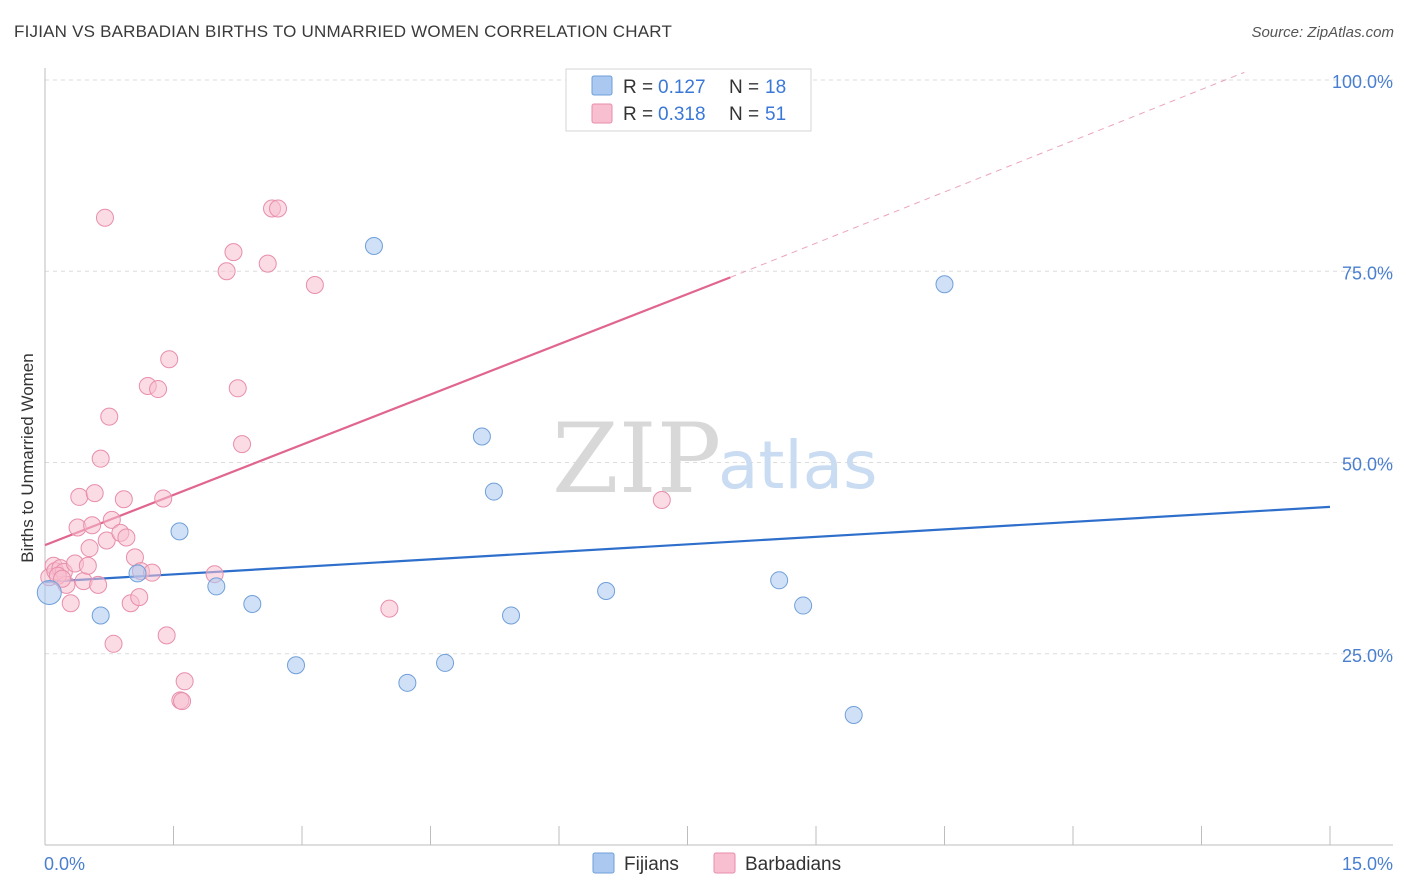  I want to click on legend-fijians-n-value: 18, so click(775, 87).